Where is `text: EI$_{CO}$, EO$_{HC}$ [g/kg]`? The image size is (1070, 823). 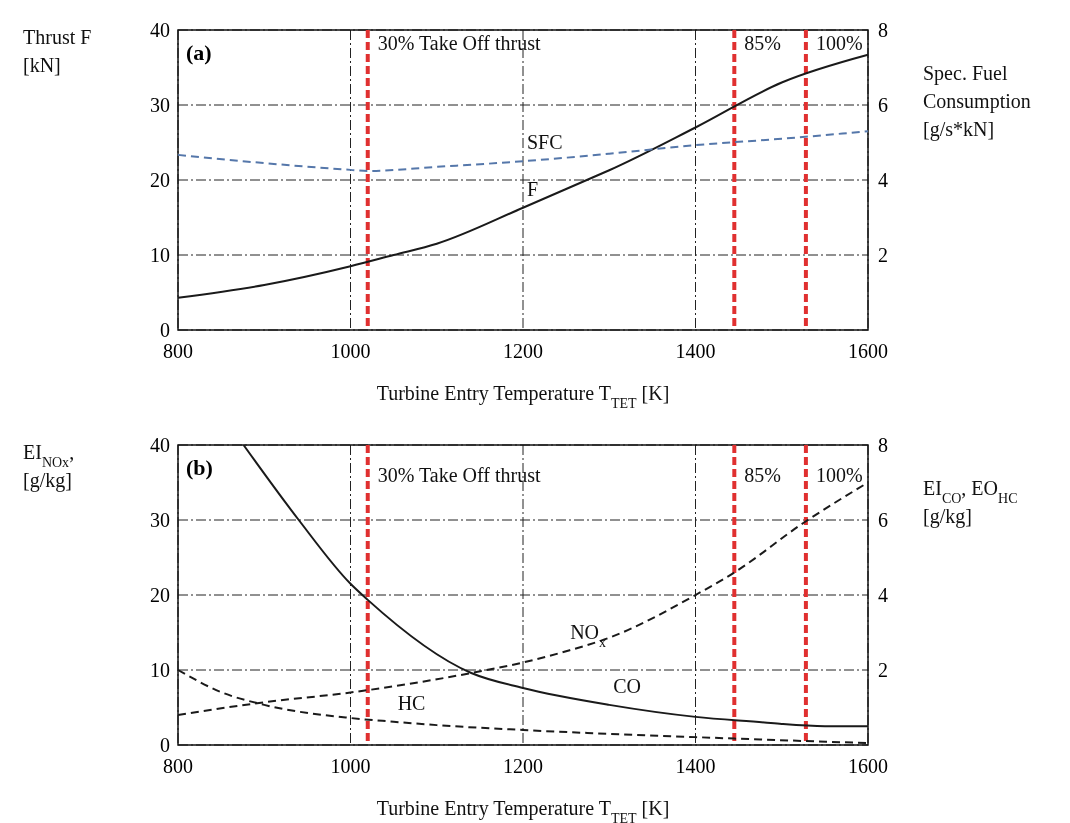 text: EI$_{CO}$, EO$_{HC}$ [g/kg] is located at coordinates (970, 502).